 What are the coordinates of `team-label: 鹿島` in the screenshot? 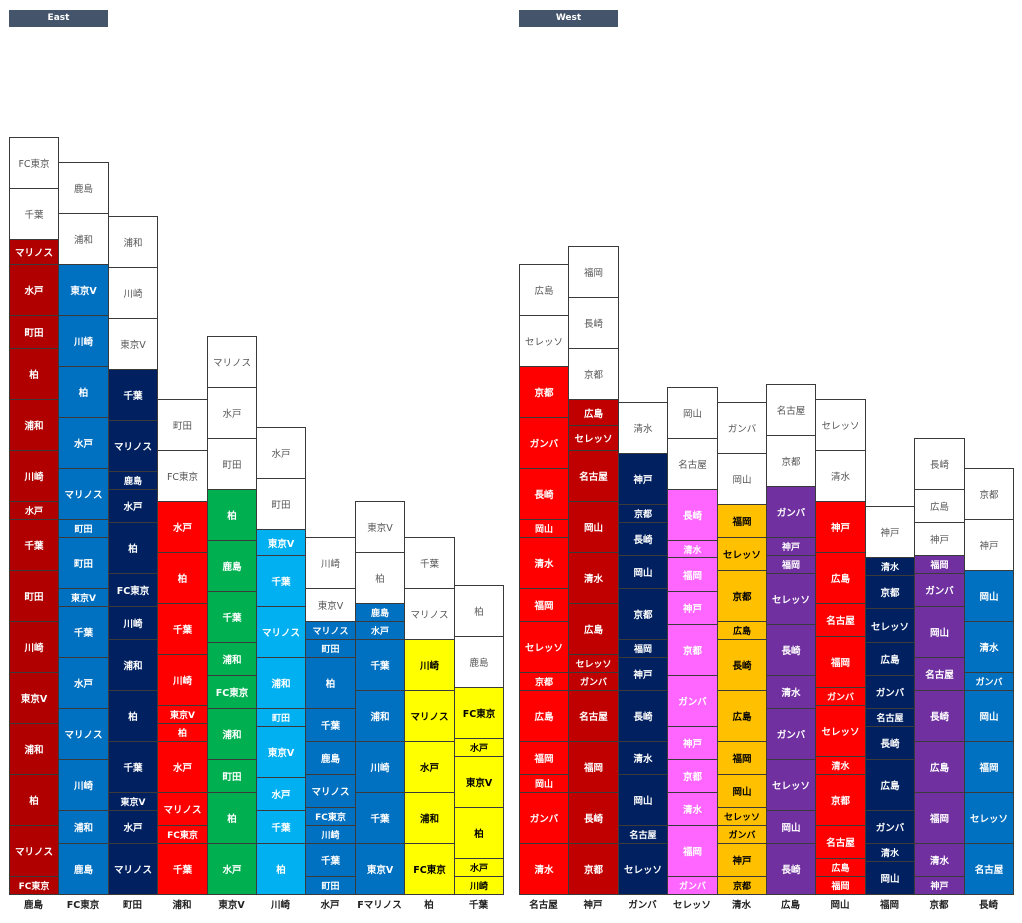 It's located at (33, 905).